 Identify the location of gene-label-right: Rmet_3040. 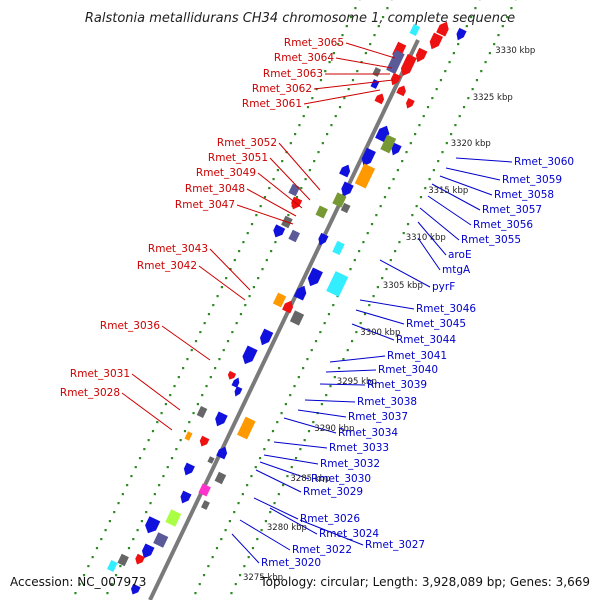
(408, 370).